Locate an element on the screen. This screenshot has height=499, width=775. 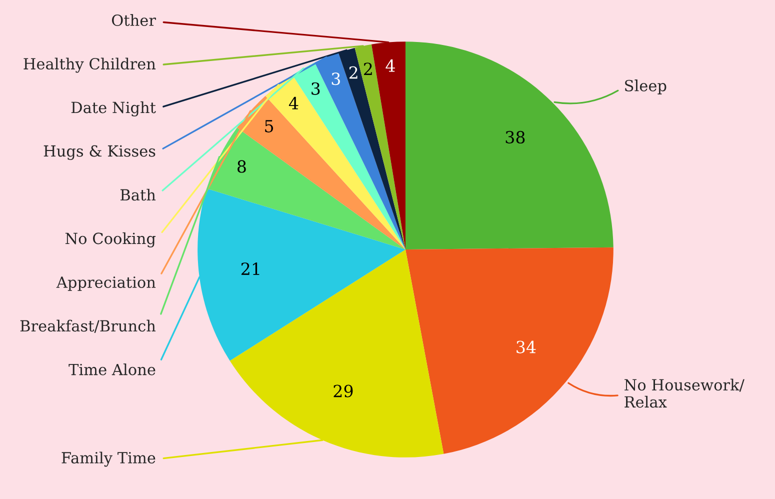
data-label: 5 is located at coordinates (269, 126).